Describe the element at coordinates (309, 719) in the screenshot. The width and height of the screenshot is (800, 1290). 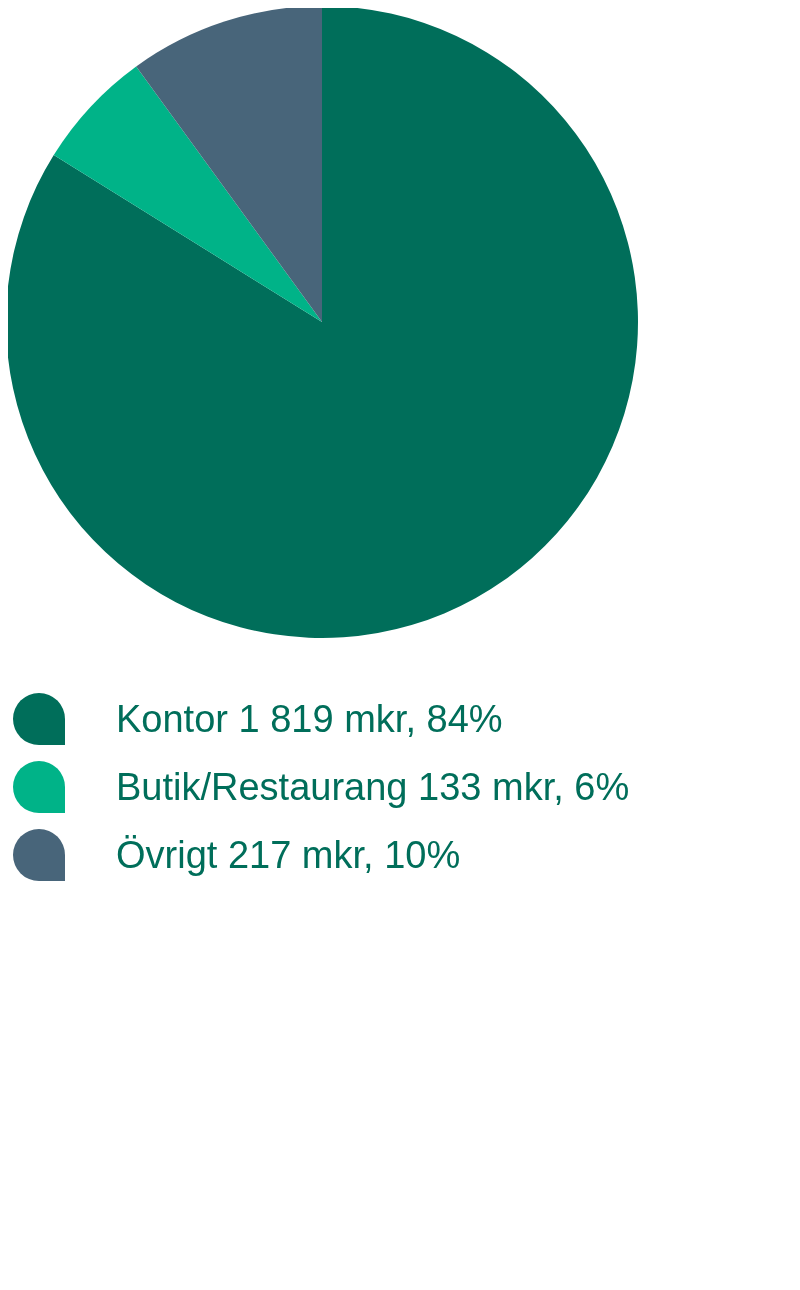
I see `legend-label: Kontor 1 819 mkr, 84%` at that location.